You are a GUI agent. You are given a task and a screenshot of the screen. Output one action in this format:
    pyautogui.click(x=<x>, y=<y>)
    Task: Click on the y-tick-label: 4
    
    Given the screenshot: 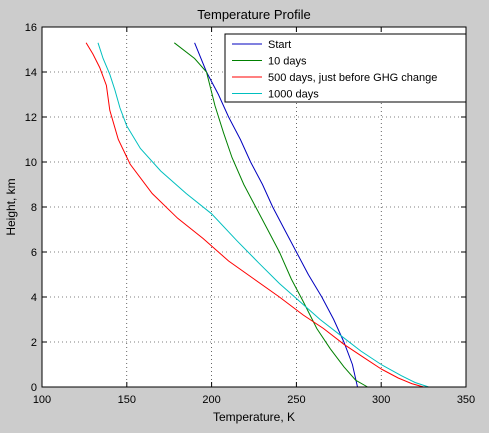 What is the action you would take?
    pyautogui.click(x=34, y=298)
    